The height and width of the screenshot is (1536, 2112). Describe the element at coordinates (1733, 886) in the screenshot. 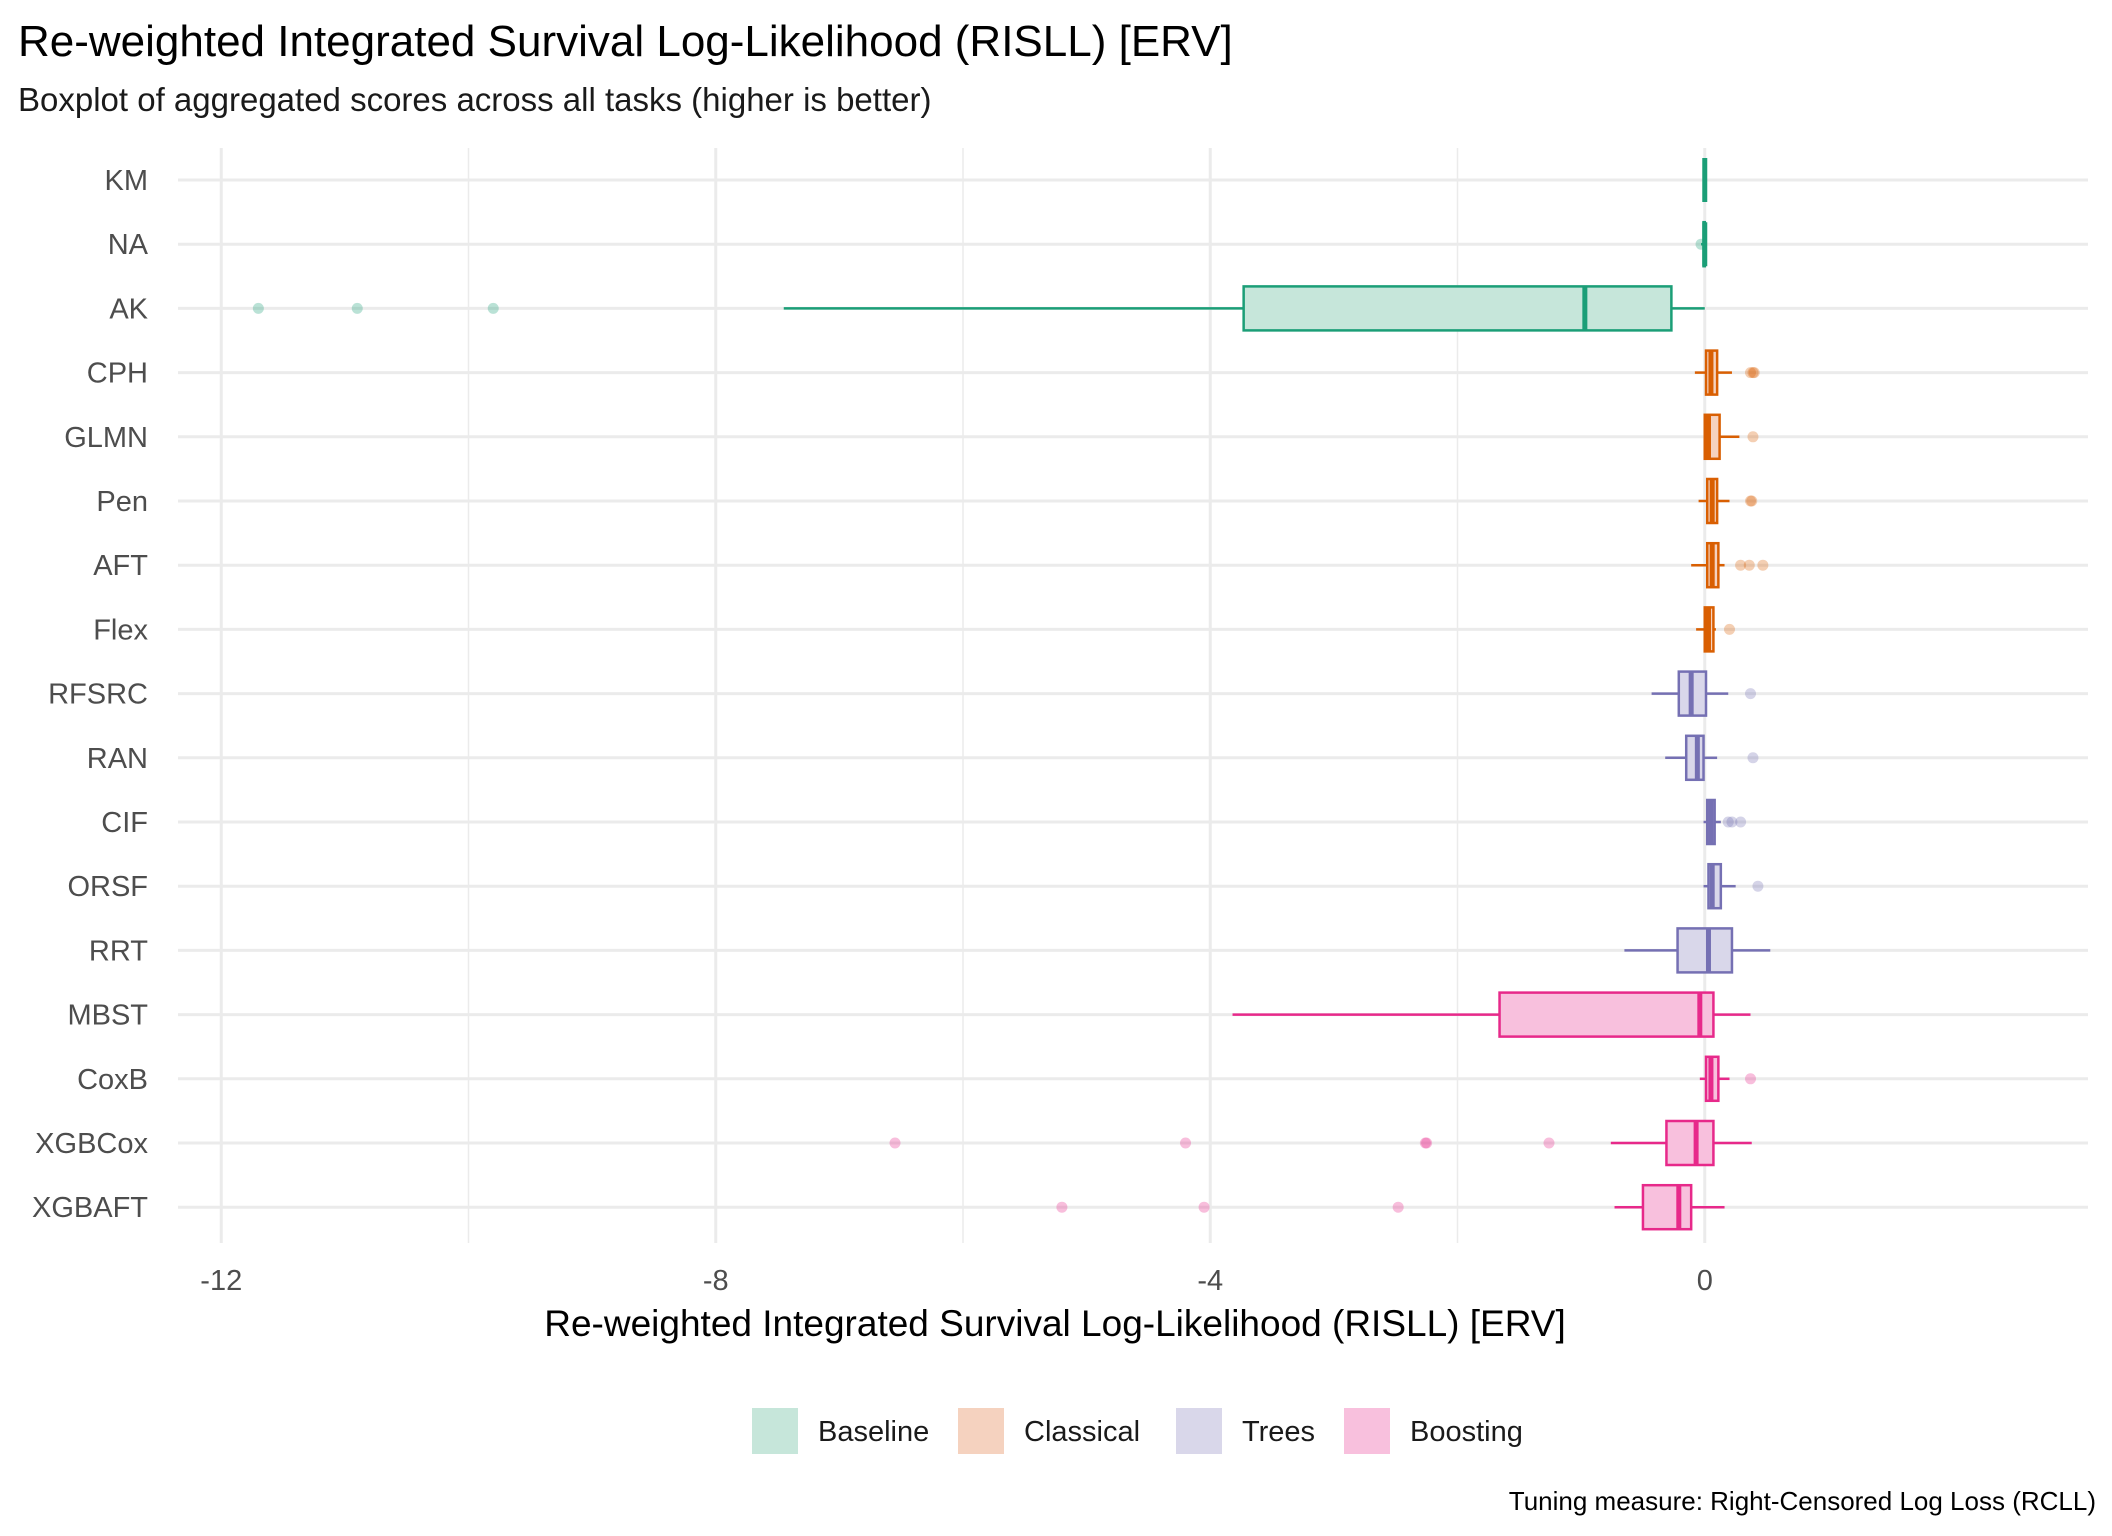

I see `box-orsf` at that location.